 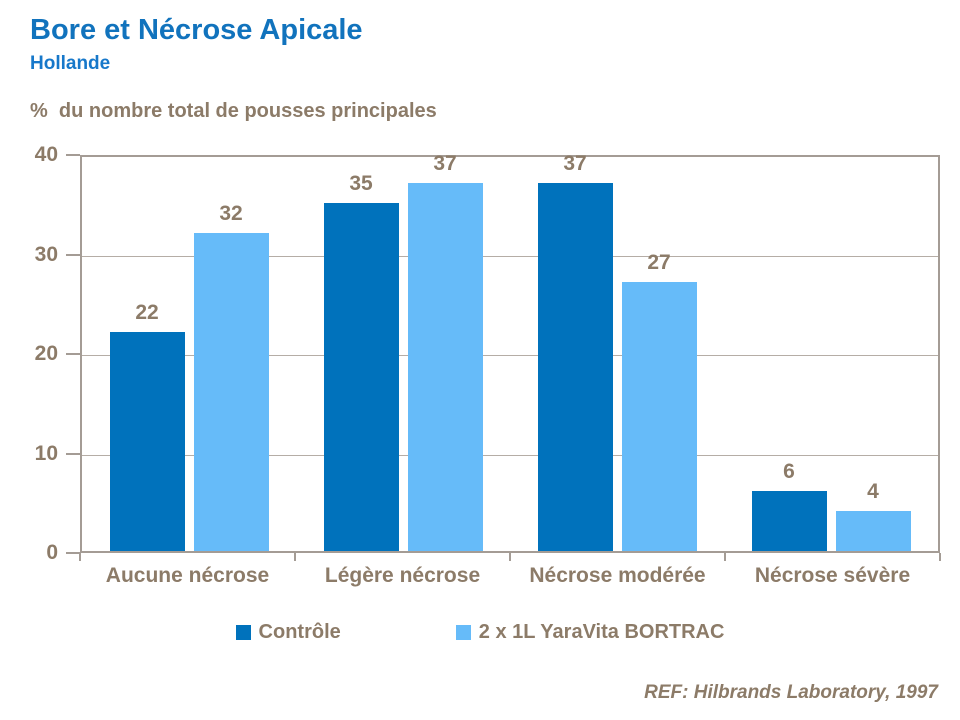 What do you see at coordinates (147, 313) in the screenshot?
I see `bar-value-label: 22` at bounding box center [147, 313].